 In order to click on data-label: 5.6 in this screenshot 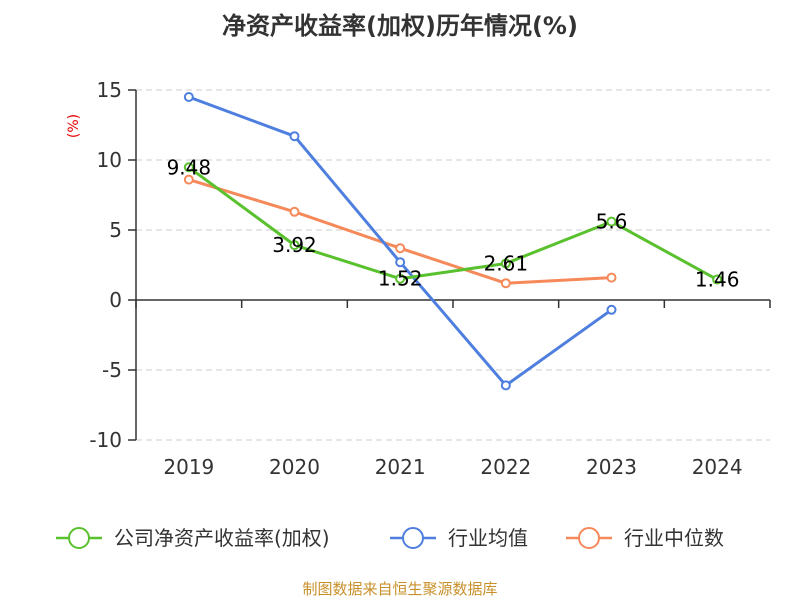, I will do `click(612, 222)`.